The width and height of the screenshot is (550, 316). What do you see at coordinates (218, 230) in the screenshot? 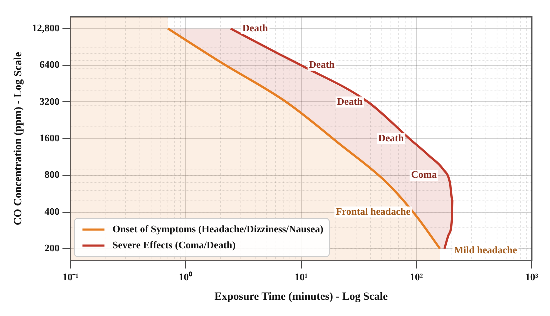
I see `legend-label: Onset of Symptoms (Headache/Dizziness/Nausea)` at bounding box center [218, 230].